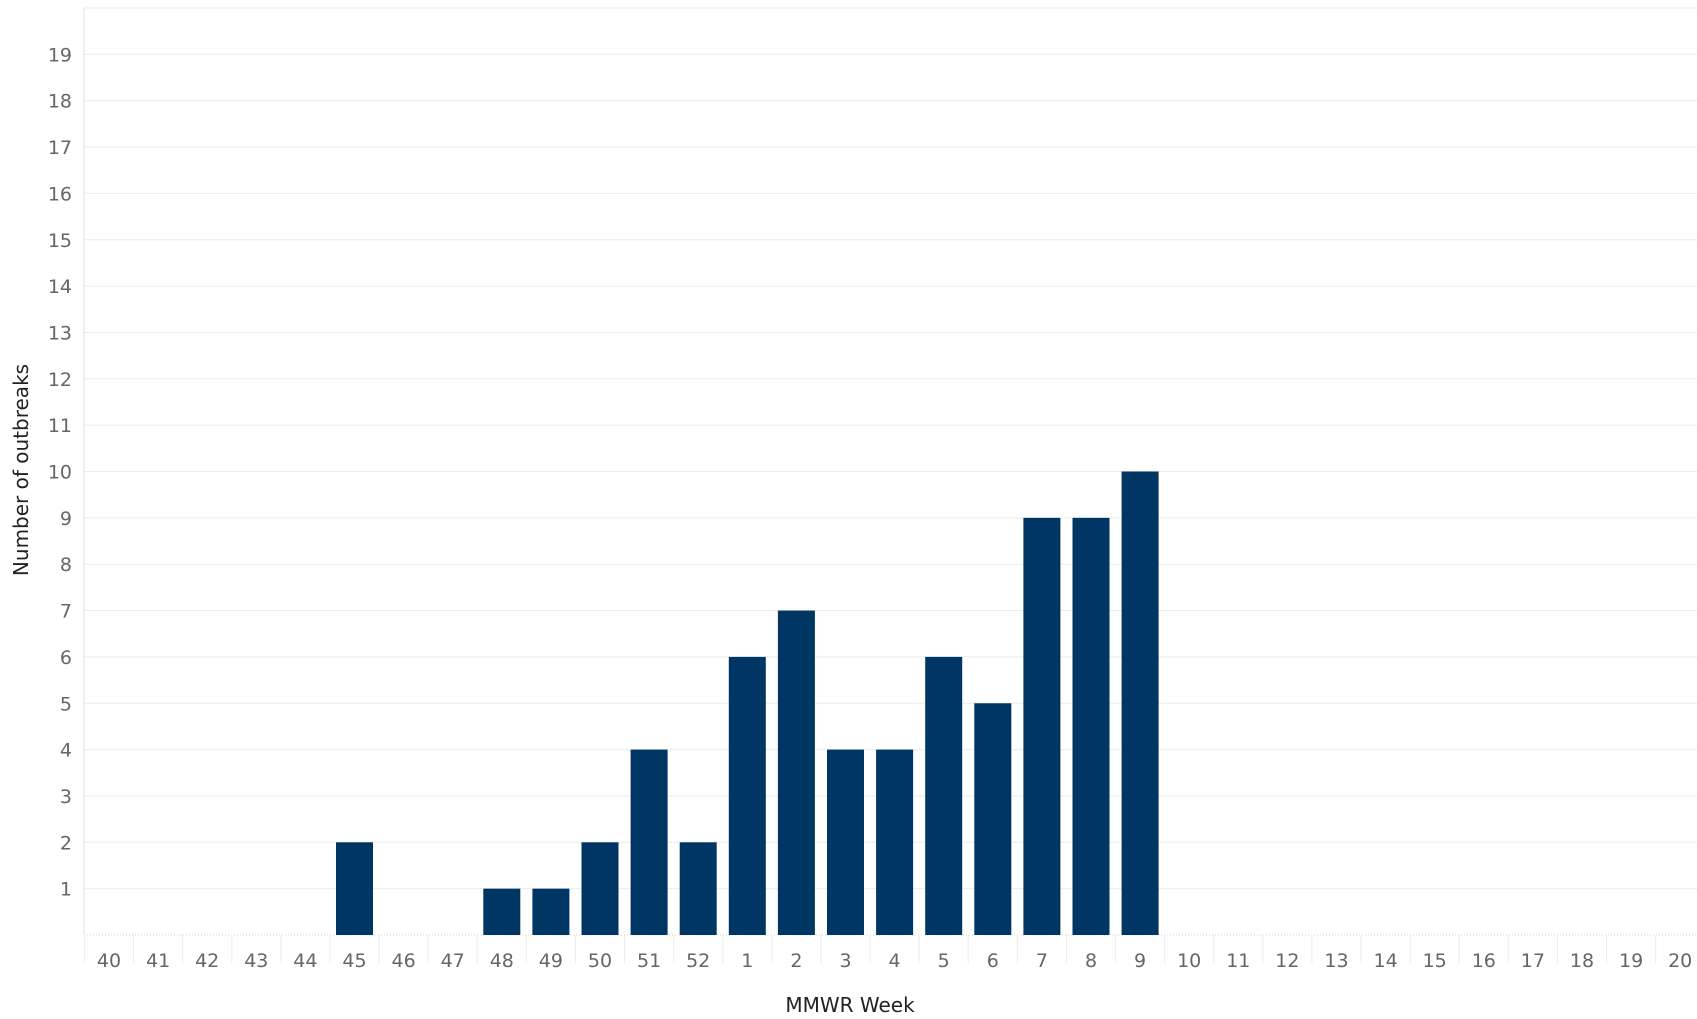  Describe the element at coordinates (66, 658) in the screenshot. I see `y-tick-label: 6` at that location.